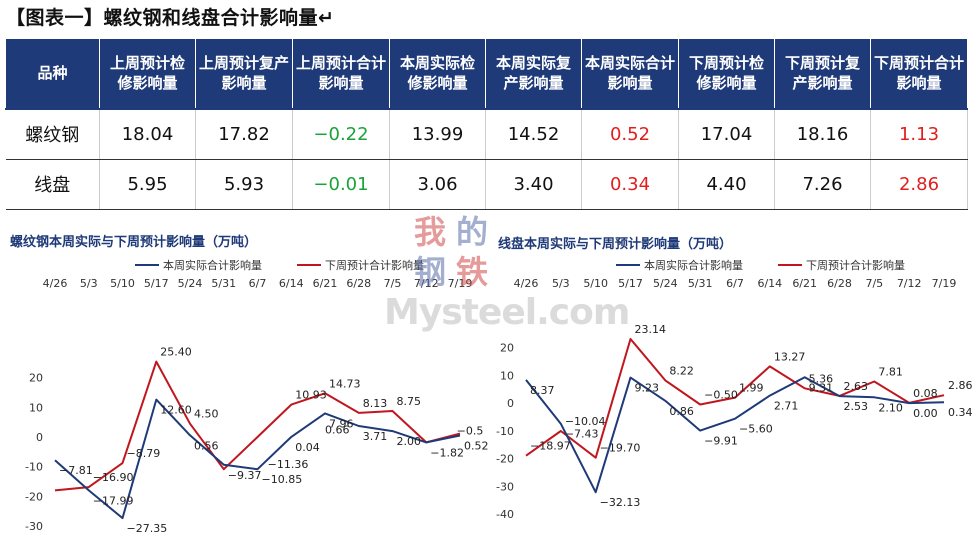 This screenshot has width=977, height=542. Describe the element at coordinates (170, 18) in the screenshot. I see `page-title: 【图表一】螺纹钢和线盘合计影响量↵` at that location.